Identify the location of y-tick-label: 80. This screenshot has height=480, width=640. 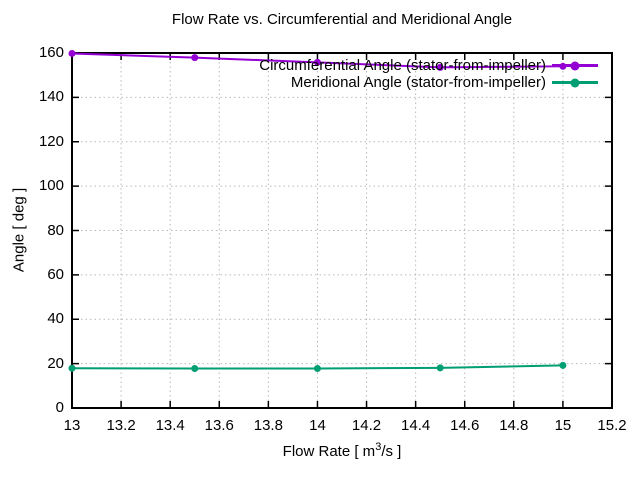
(55, 230).